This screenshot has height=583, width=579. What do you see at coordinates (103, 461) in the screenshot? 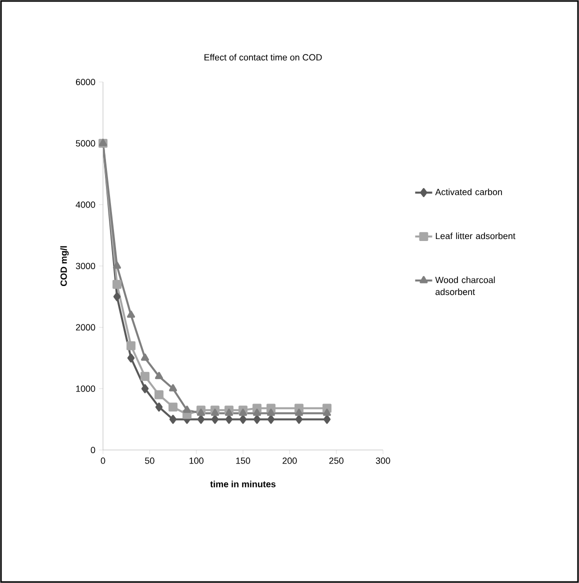
I see `x-tick-label: 0` at bounding box center [103, 461].